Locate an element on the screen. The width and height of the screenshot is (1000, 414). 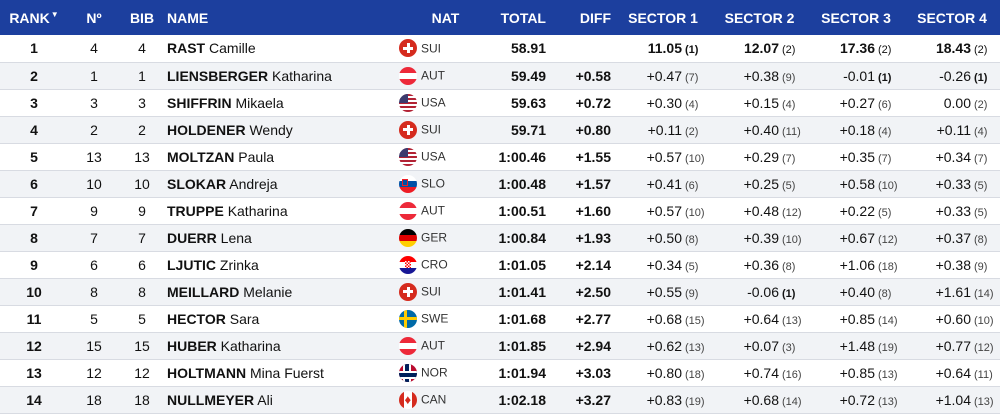
no-header: Nº is located at coordinates (94, 17).